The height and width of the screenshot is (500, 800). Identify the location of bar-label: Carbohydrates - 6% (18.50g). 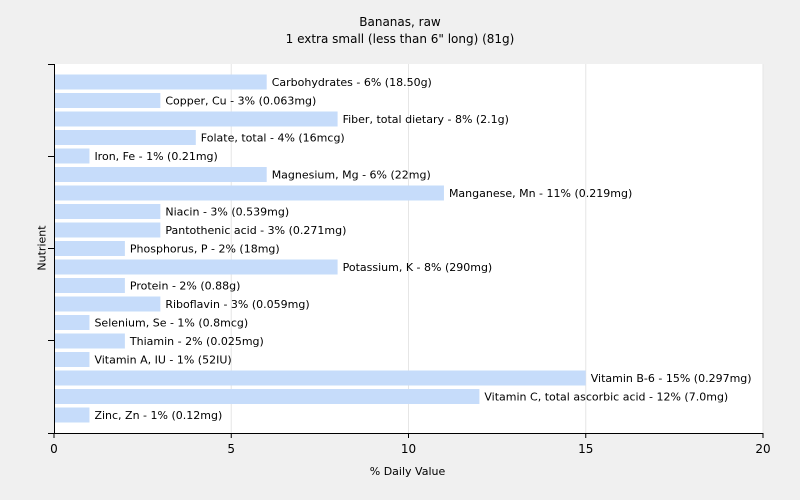
(352, 82).